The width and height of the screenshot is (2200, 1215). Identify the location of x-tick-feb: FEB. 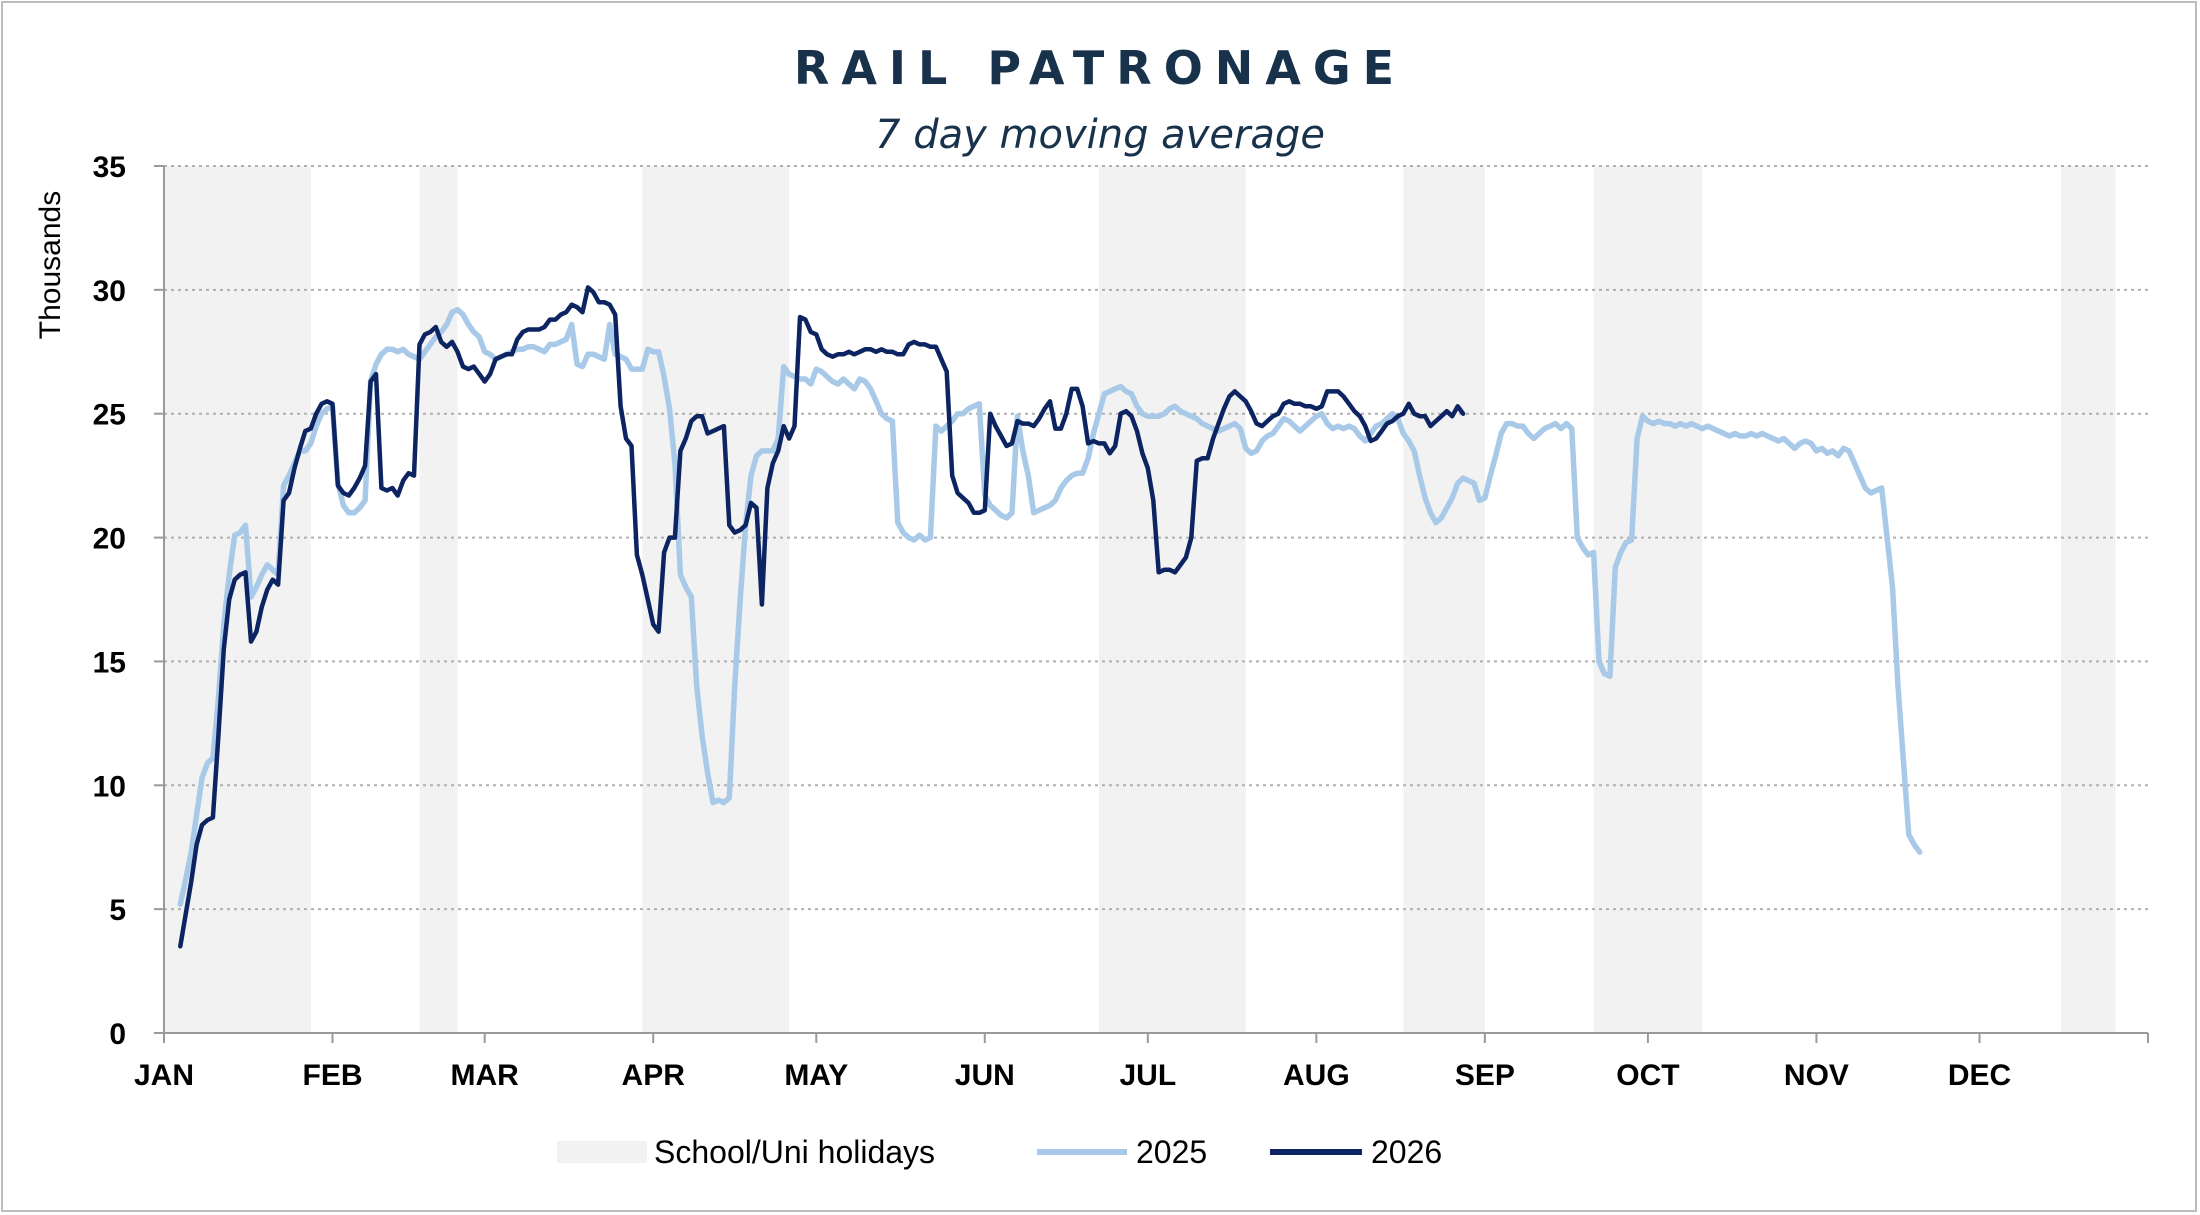
(333, 1075).